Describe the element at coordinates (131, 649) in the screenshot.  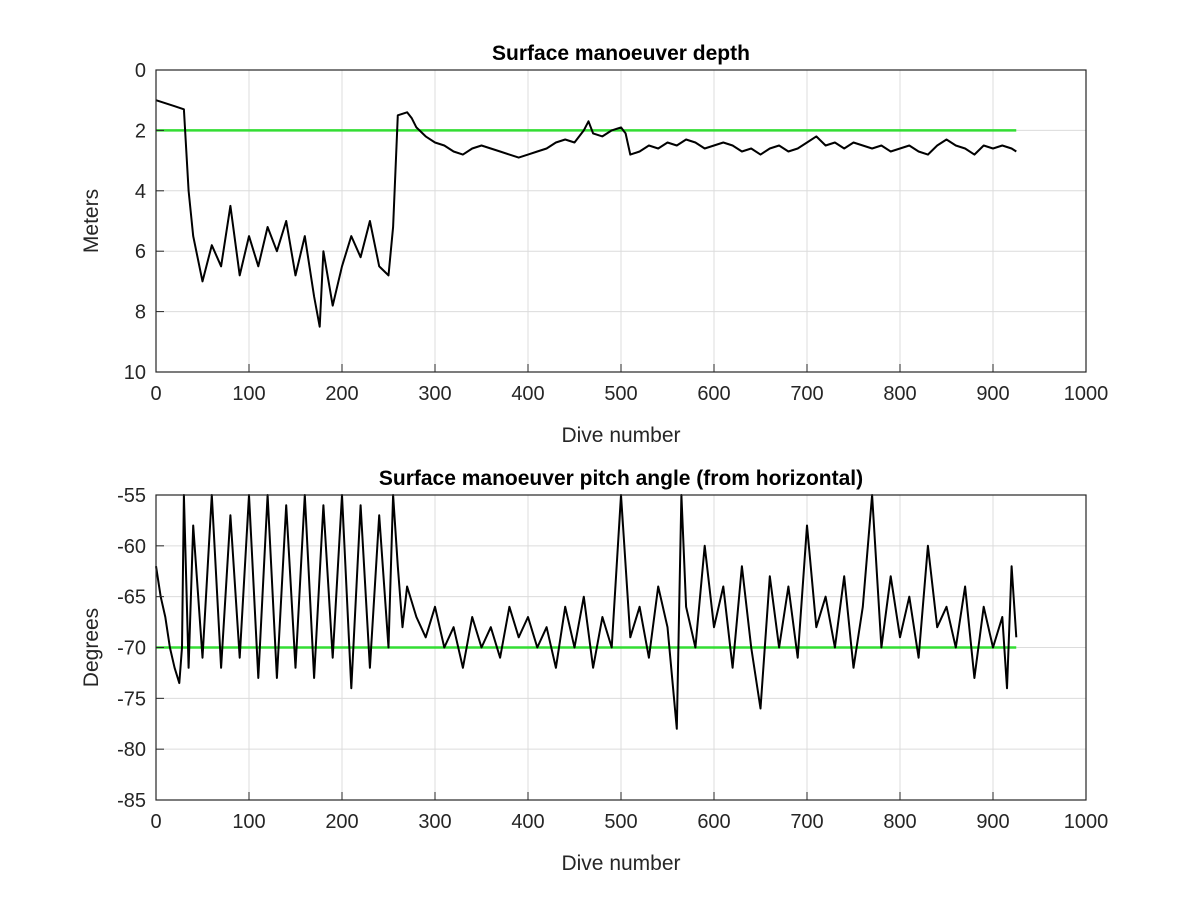
I see `pitch-y-tick-label: -70` at that location.